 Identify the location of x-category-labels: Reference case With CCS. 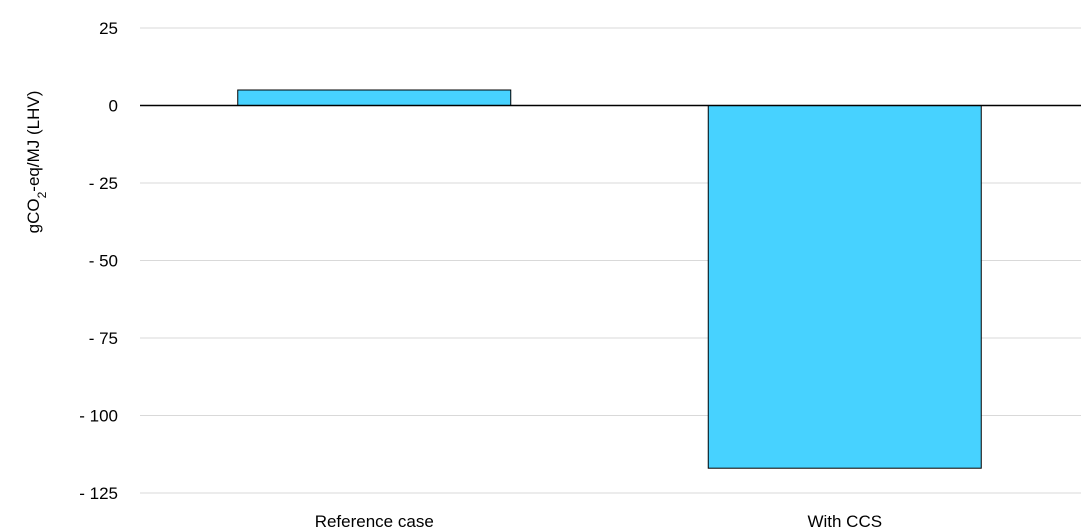
(598, 521).